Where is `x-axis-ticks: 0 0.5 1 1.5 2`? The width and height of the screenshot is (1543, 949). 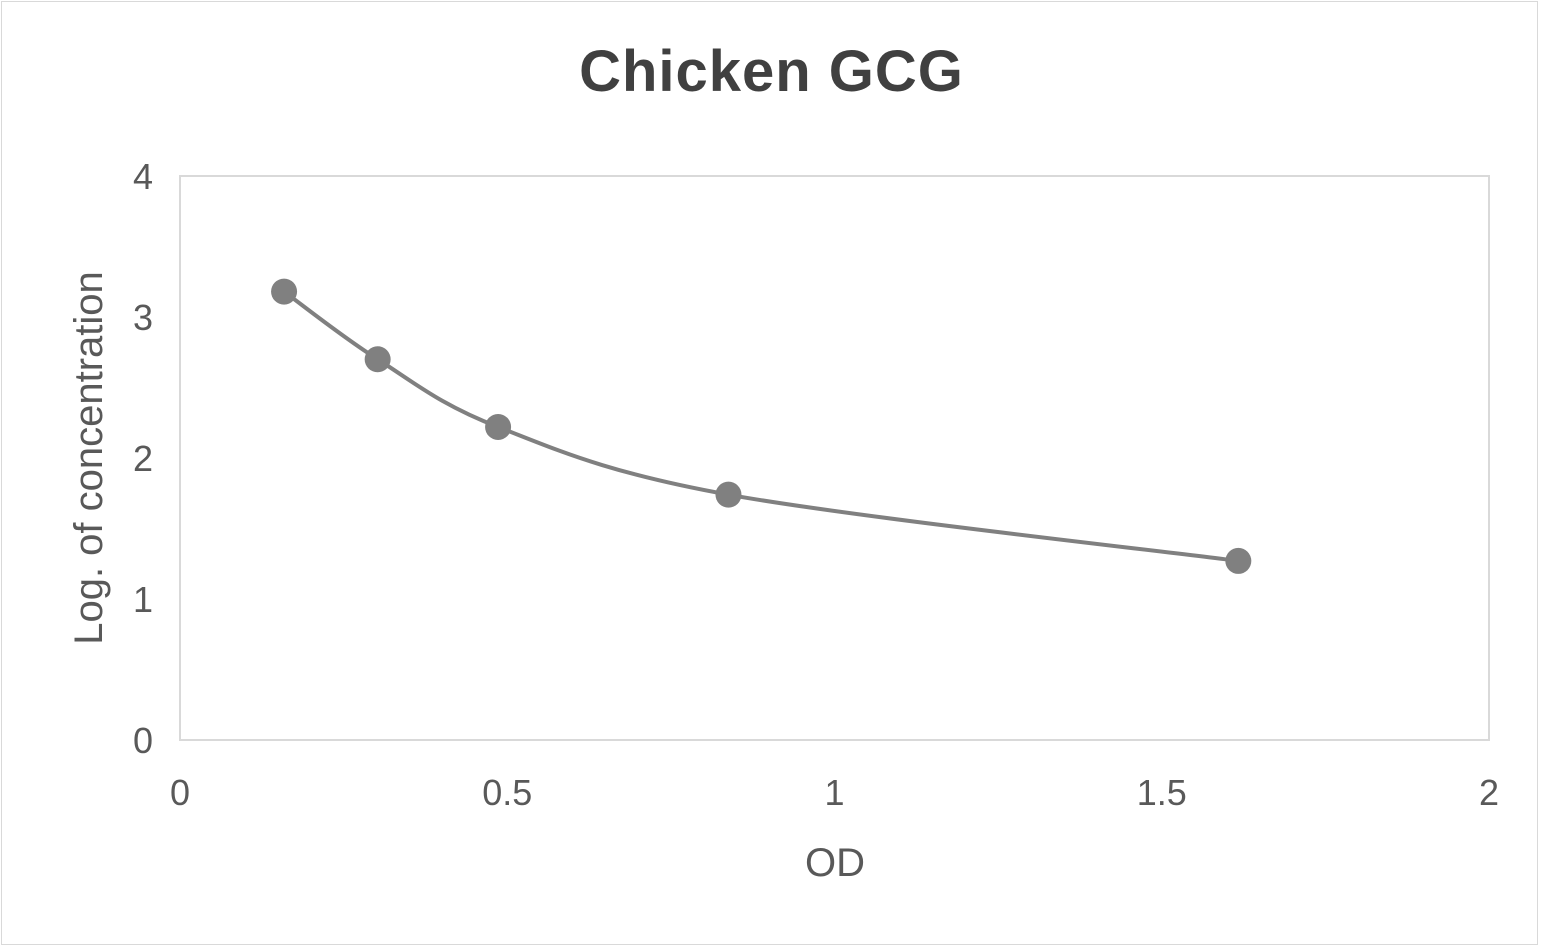
x-axis-ticks: 0 0.5 1 1.5 2 is located at coordinates (834, 792).